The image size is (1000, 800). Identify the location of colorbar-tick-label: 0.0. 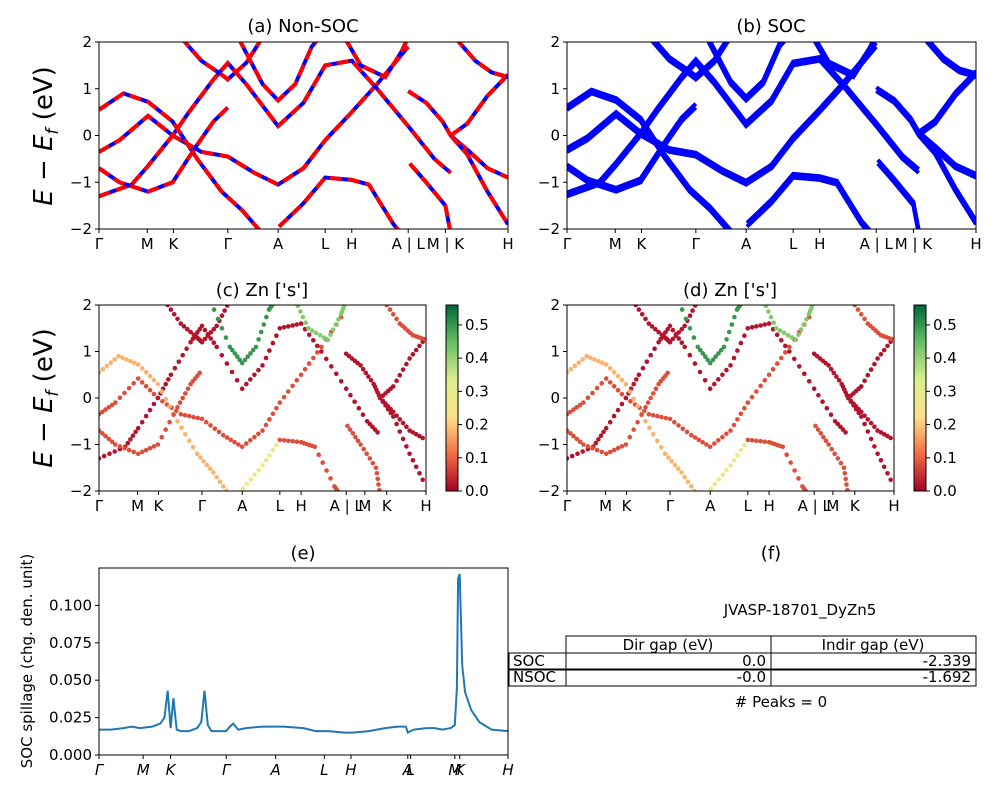
(477, 491).